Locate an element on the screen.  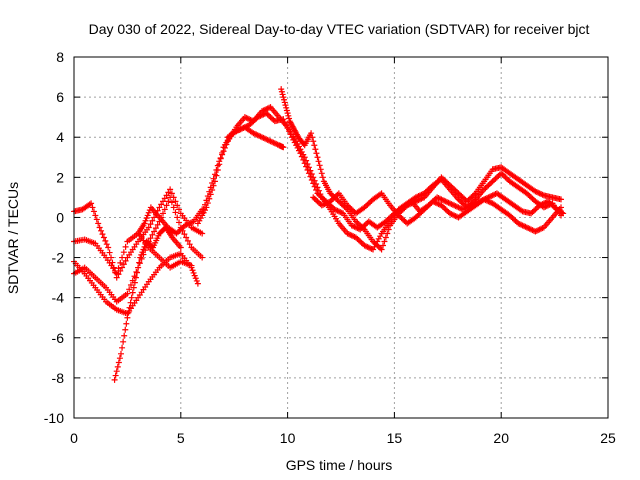
x-tick-label: 0 is located at coordinates (74, 438).